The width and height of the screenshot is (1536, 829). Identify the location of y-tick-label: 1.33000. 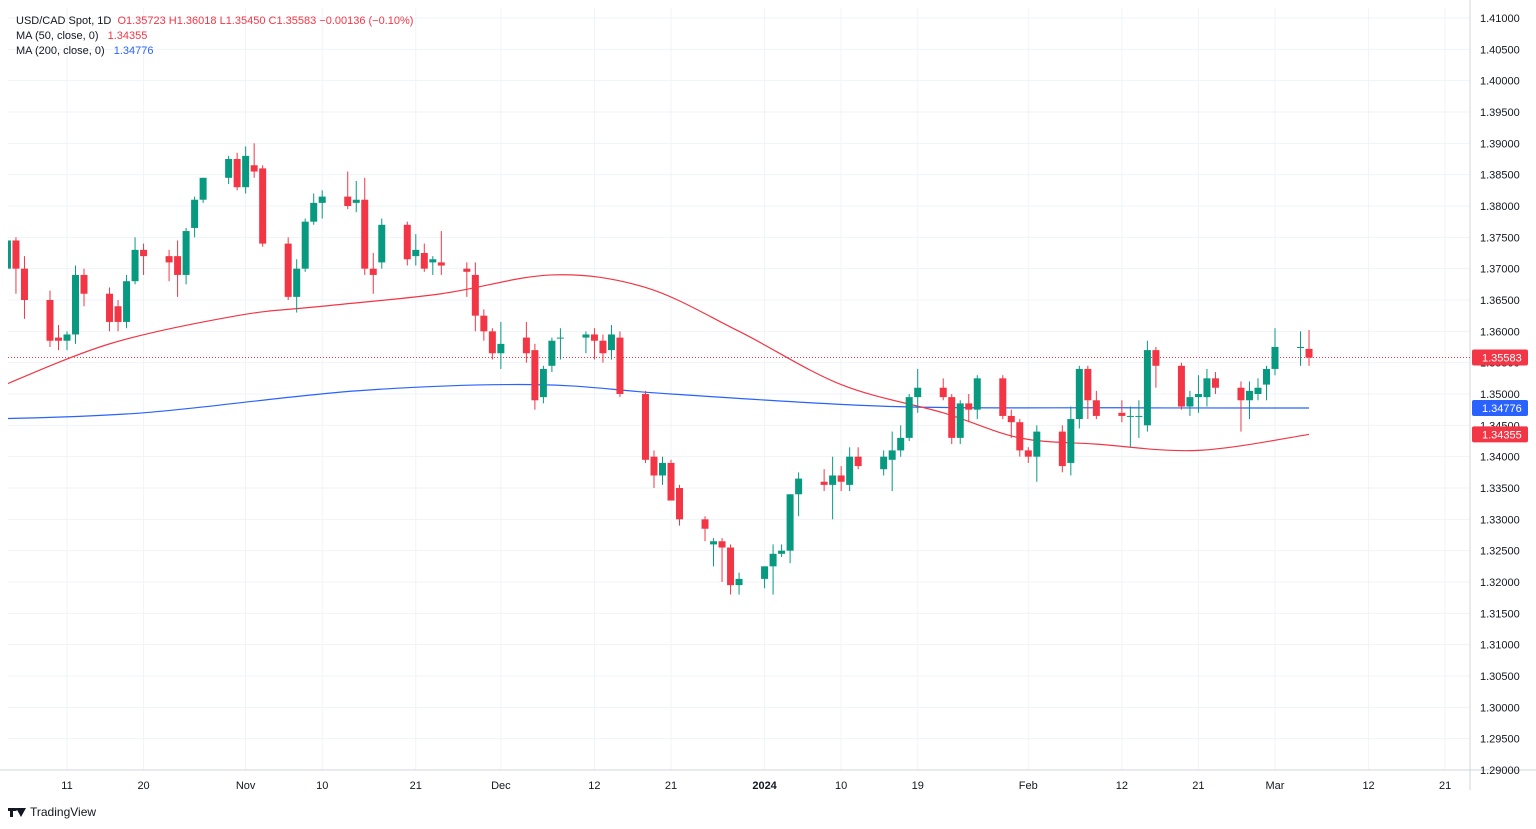
(1500, 520).